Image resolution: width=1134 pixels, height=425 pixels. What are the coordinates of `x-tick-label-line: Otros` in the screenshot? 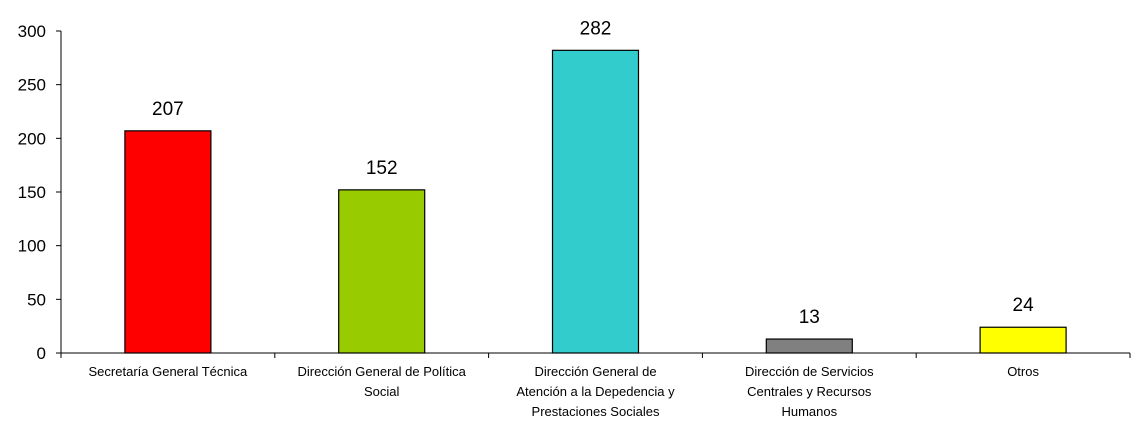 It's located at (1023, 371).